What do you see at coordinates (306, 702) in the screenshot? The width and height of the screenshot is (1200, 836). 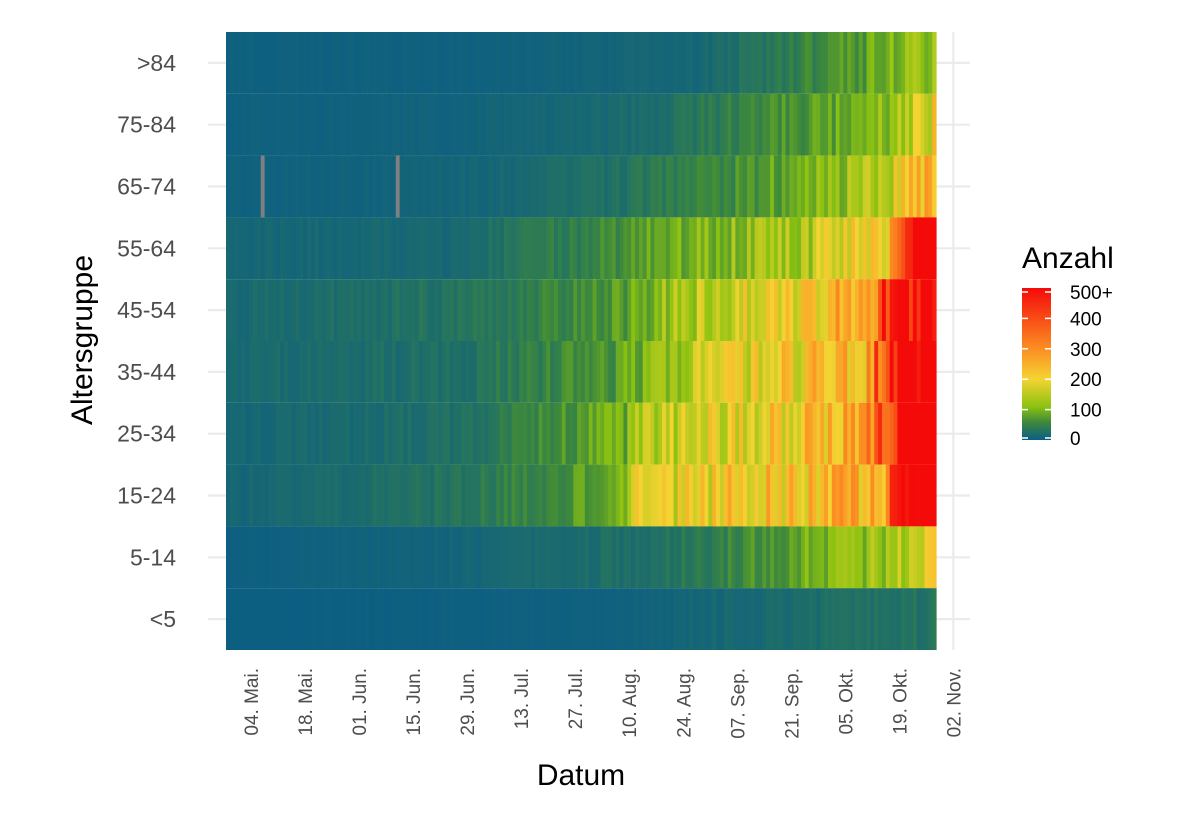 I see `x-tick-label: 18. Mai.` at bounding box center [306, 702].